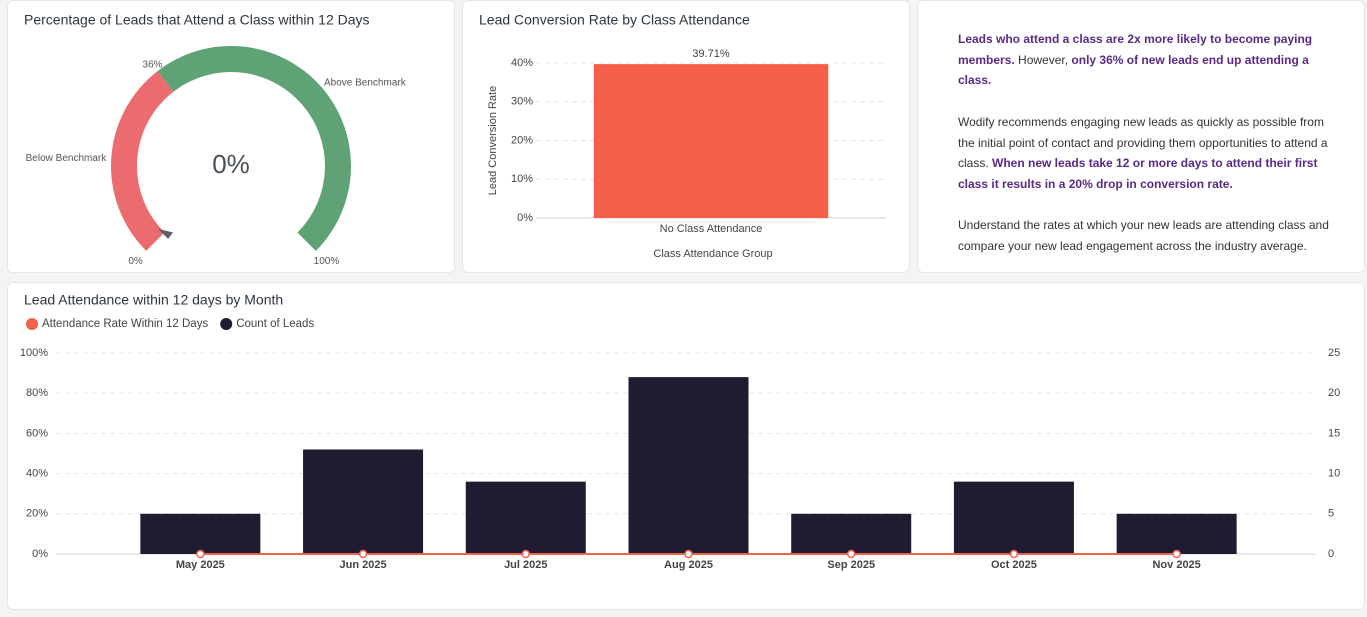 The width and height of the screenshot is (1367, 617). Describe the element at coordinates (1331, 554) in the screenshot. I see `y2-tick-label: 0` at that location.